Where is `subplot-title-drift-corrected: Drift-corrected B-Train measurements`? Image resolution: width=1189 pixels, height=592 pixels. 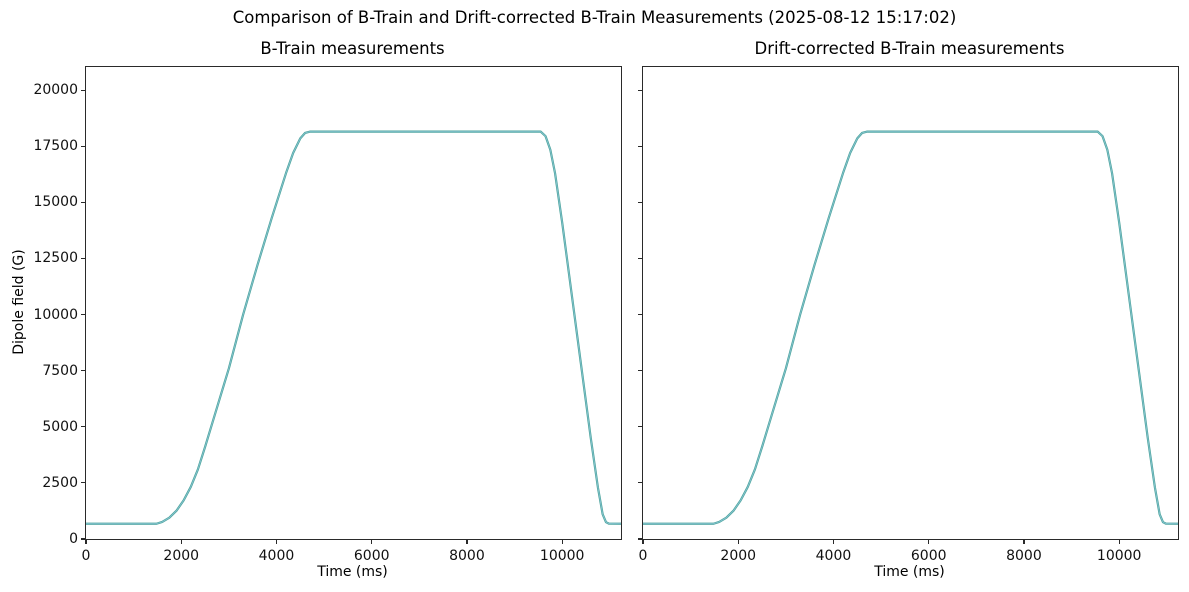 subplot-title-drift-corrected: Drift-corrected B-Train measurements is located at coordinates (909, 48).